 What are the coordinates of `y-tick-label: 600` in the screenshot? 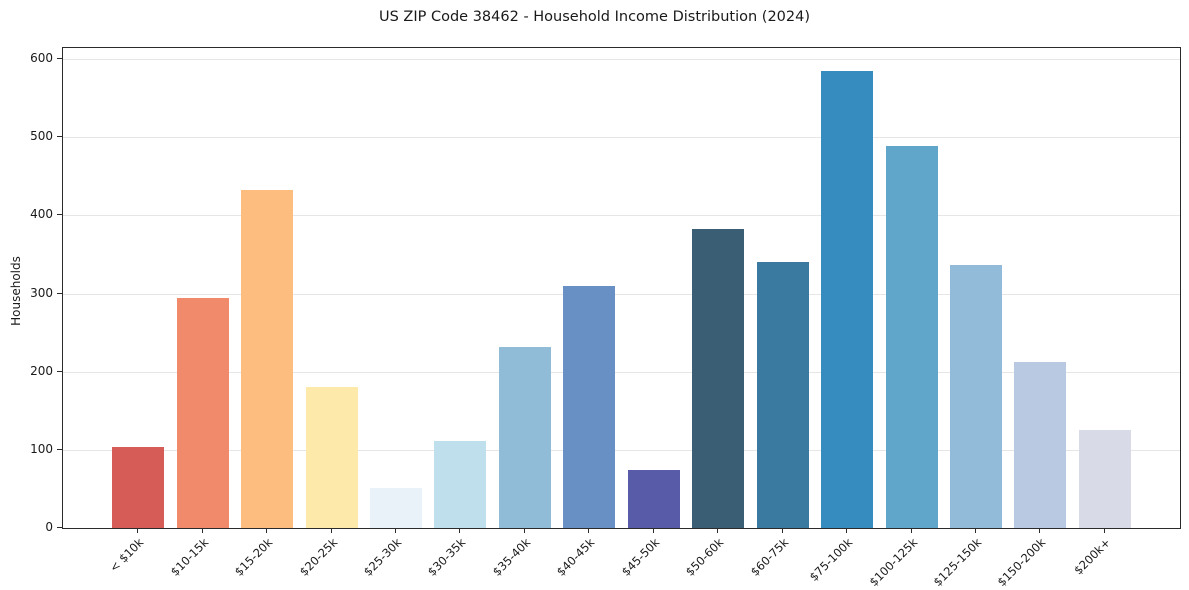 It's located at (41, 57).